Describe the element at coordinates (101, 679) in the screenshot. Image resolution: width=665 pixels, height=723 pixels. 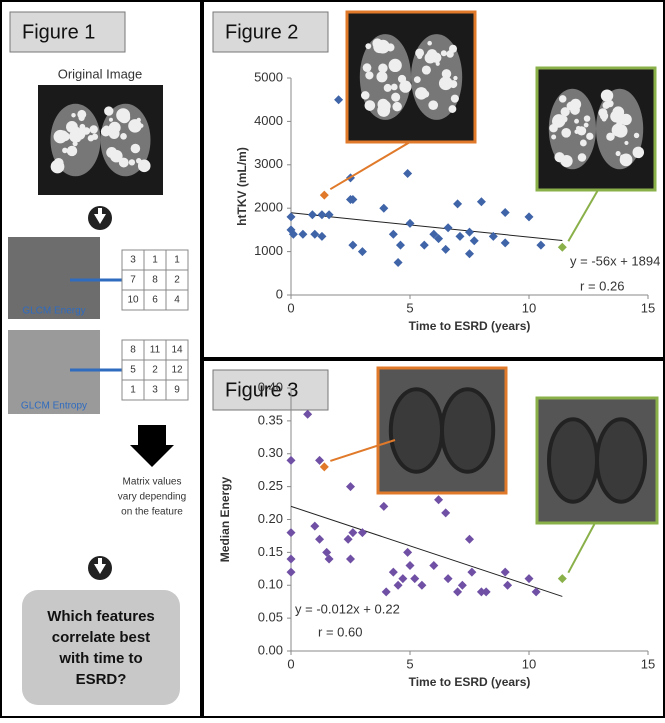
I see `question: ESRD?` at that location.